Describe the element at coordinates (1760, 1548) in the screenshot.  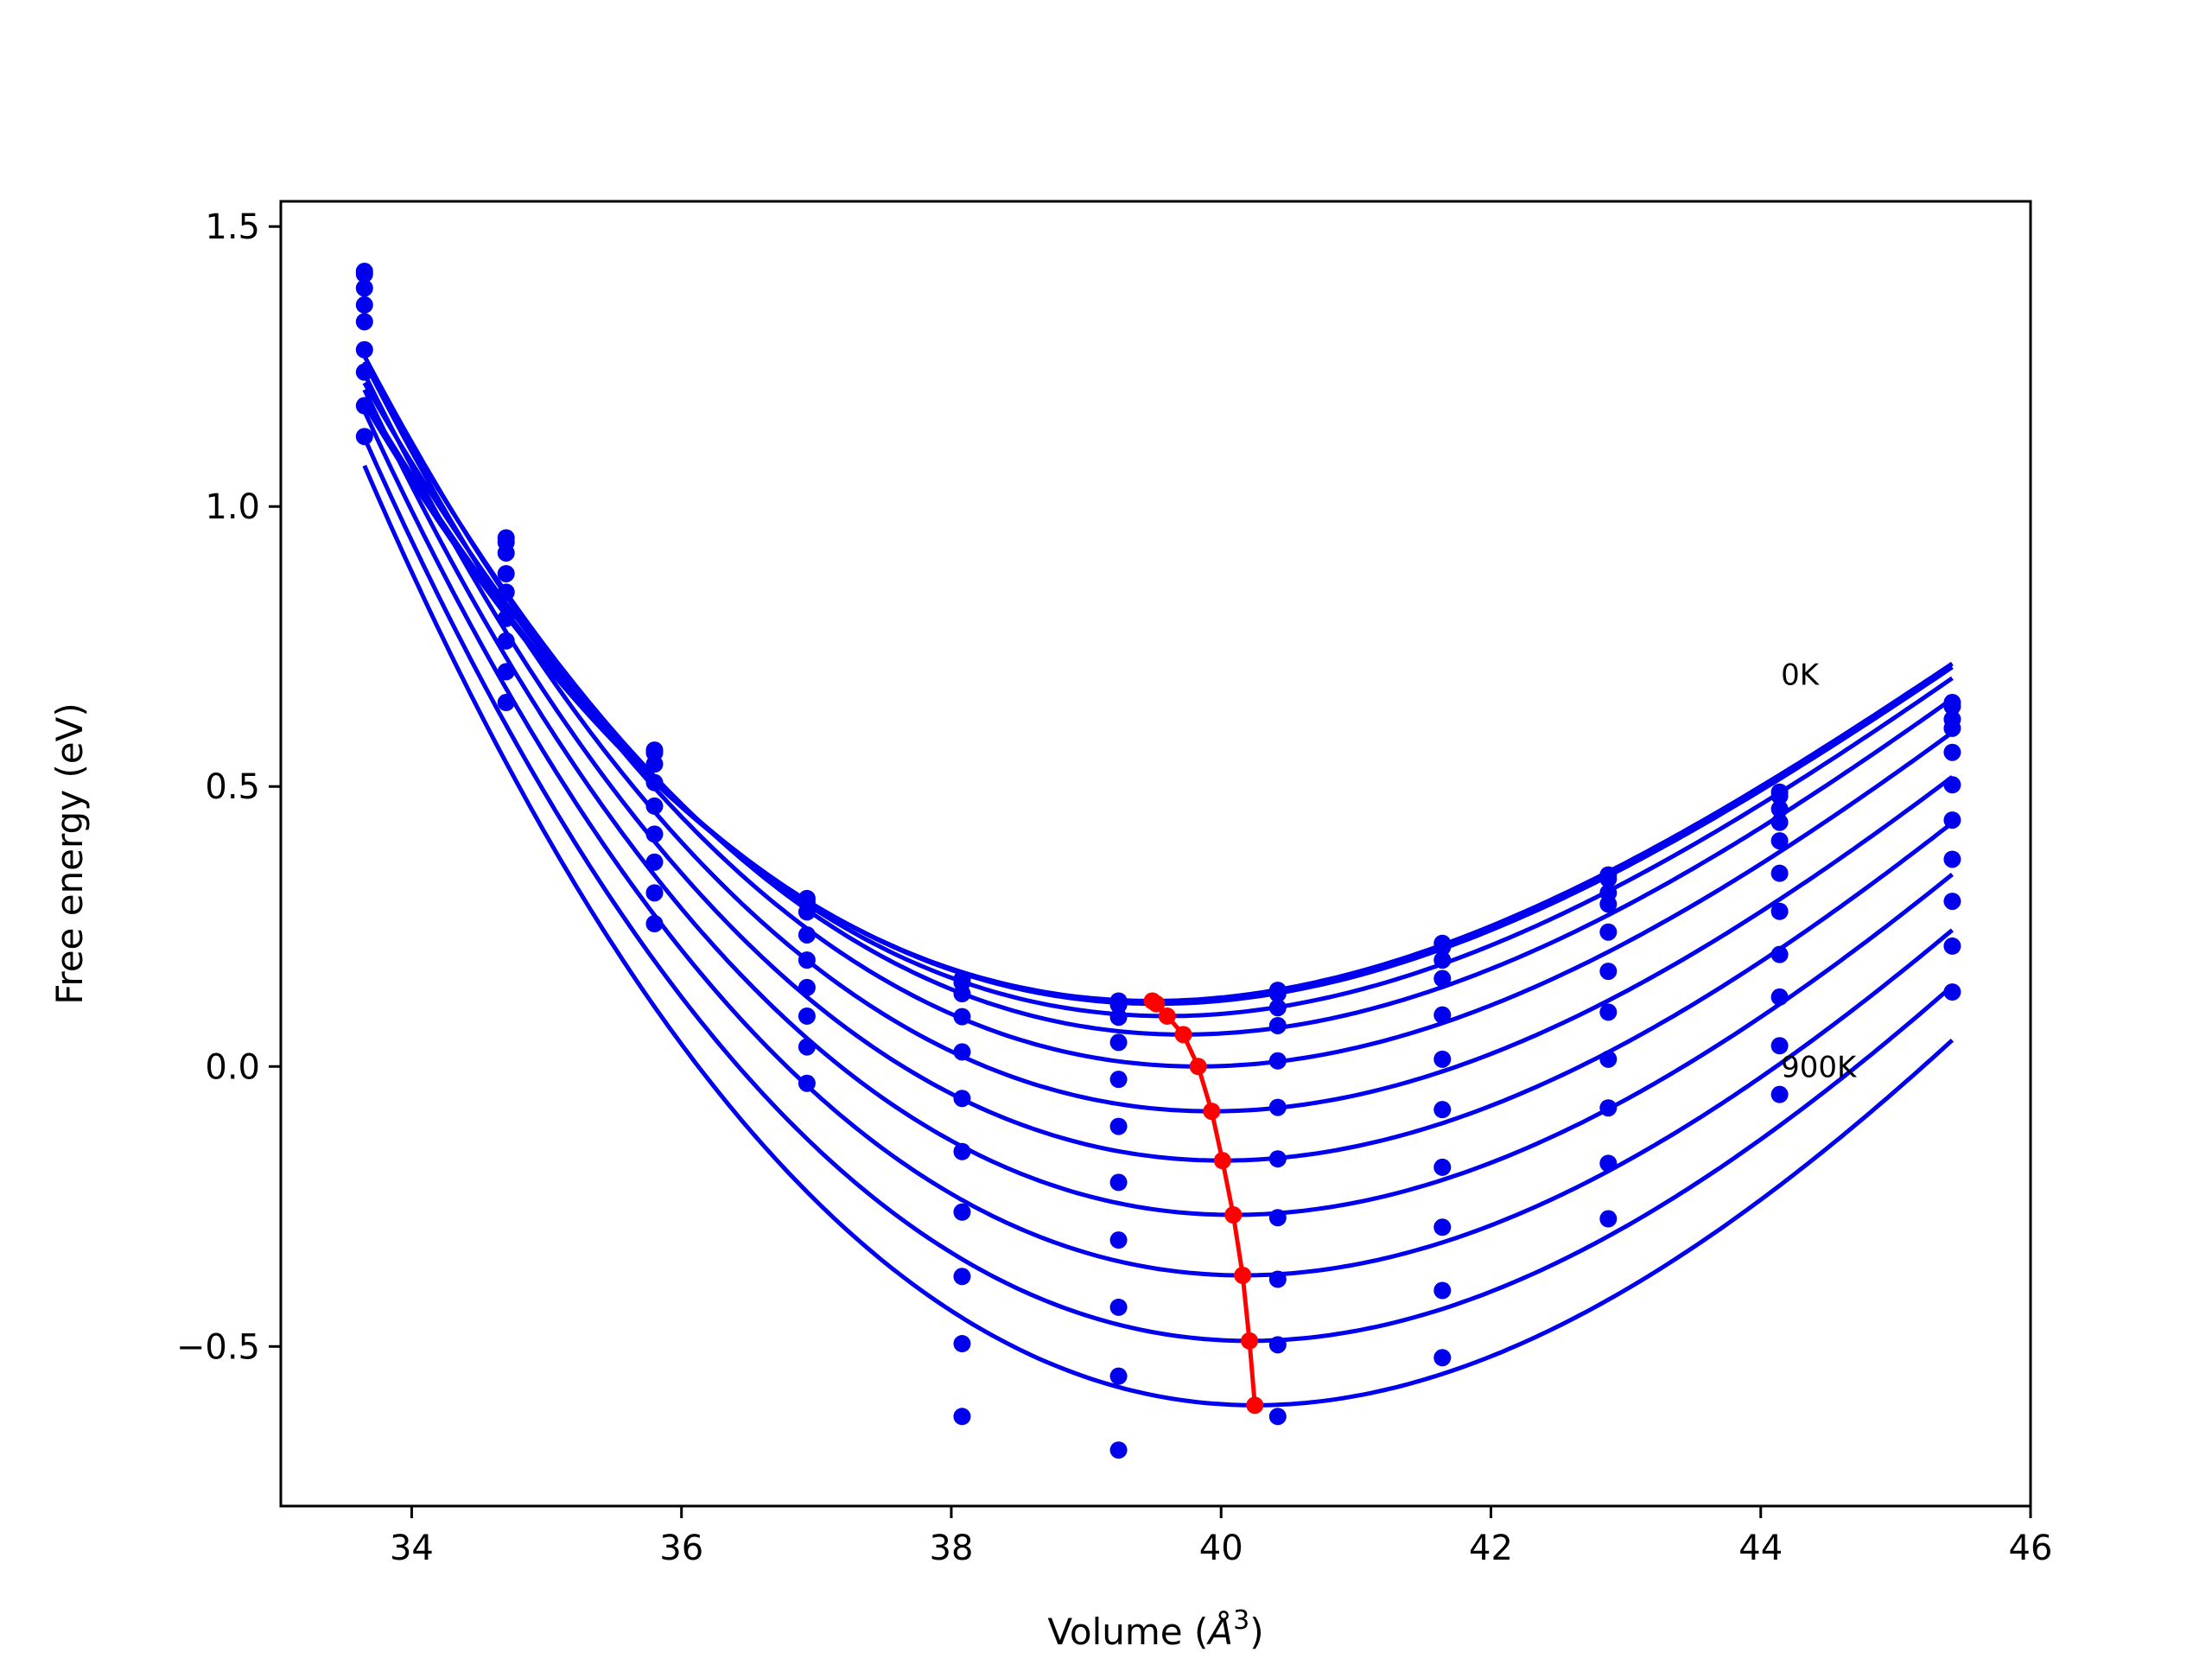
I see `x-tick-label: 44` at that location.